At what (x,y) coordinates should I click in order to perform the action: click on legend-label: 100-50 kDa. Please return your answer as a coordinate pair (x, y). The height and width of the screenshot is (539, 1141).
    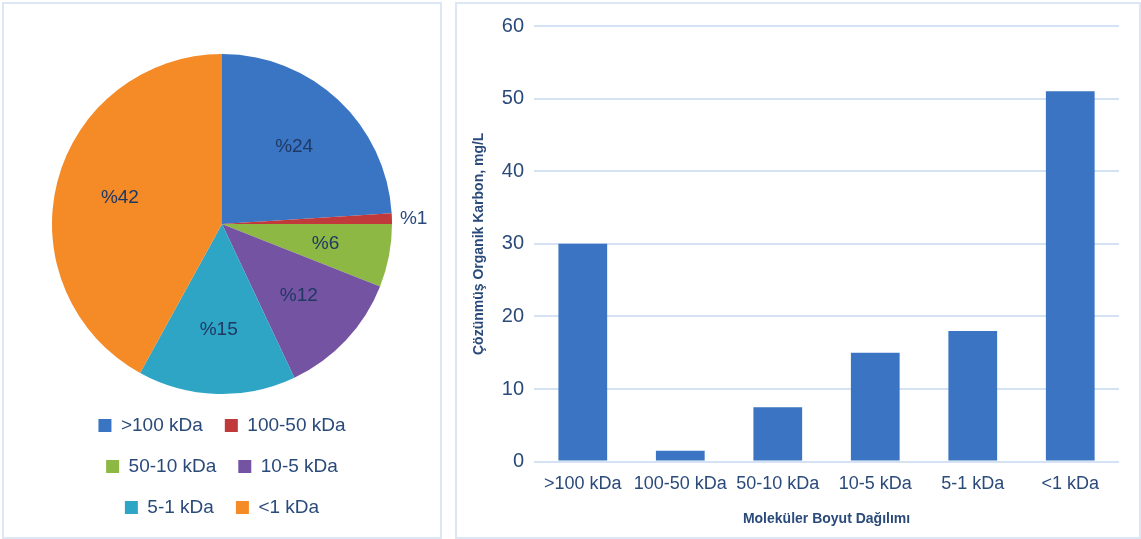
    Looking at the image, I should click on (296, 424).